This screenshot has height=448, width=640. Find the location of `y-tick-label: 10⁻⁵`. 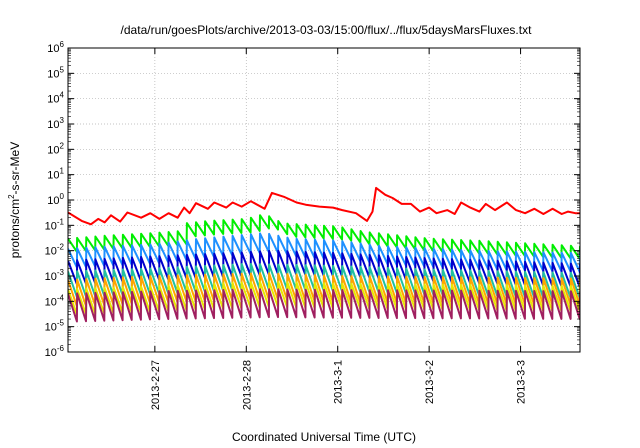

y-tick-label: 10⁻⁵ is located at coordinates (55, 326).